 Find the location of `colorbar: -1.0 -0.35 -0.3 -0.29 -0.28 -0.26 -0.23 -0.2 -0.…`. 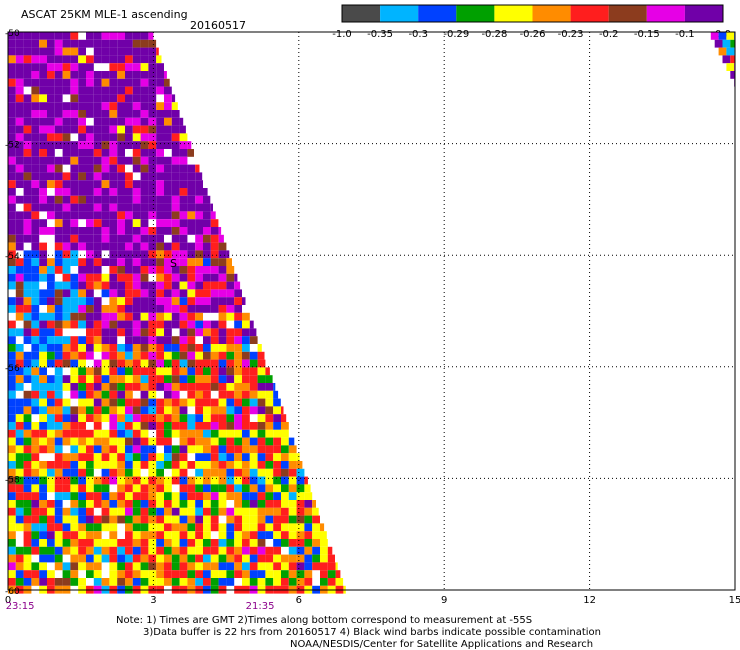

colorbar: -1.0 -0.35 -0.3 -0.29 -0.28 -0.26 -0.23 -0.2 -0.… is located at coordinates (531, 22).